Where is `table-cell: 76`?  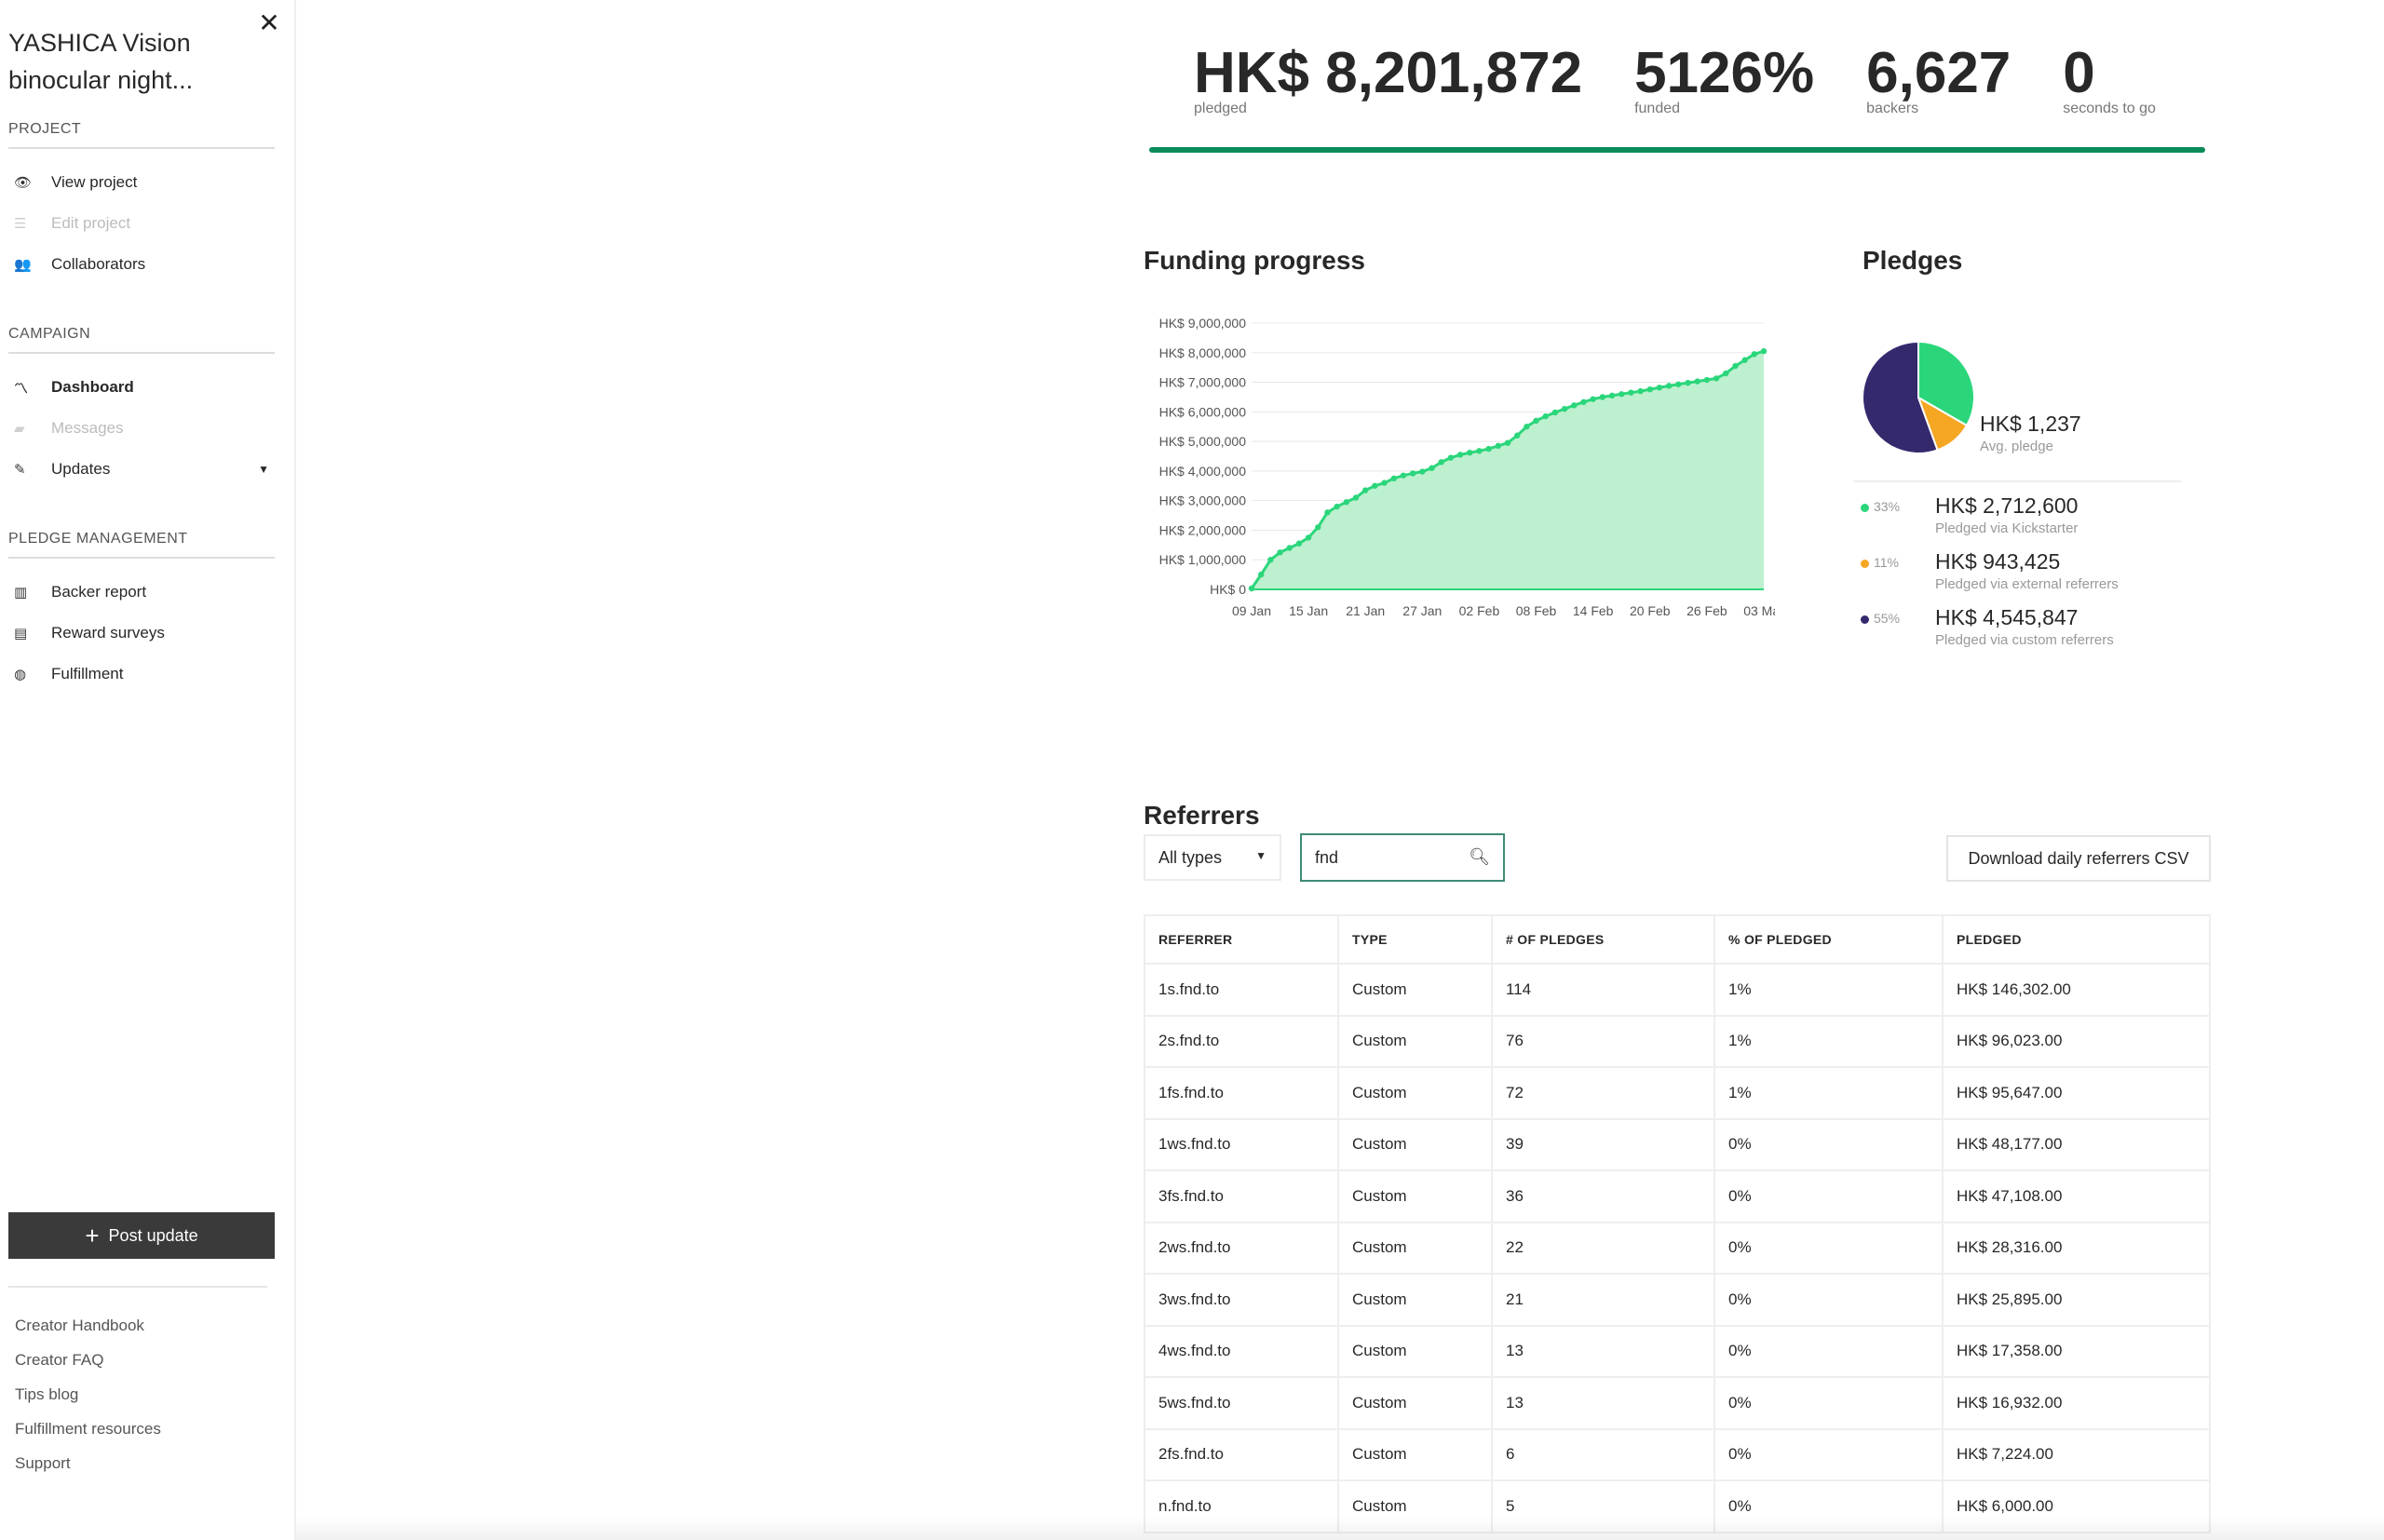 table-cell: 76 is located at coordinates (1603, 1041).